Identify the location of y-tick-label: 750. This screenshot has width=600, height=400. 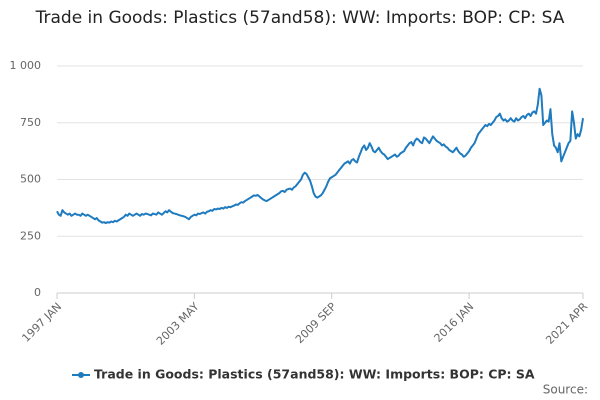
(30, 122).